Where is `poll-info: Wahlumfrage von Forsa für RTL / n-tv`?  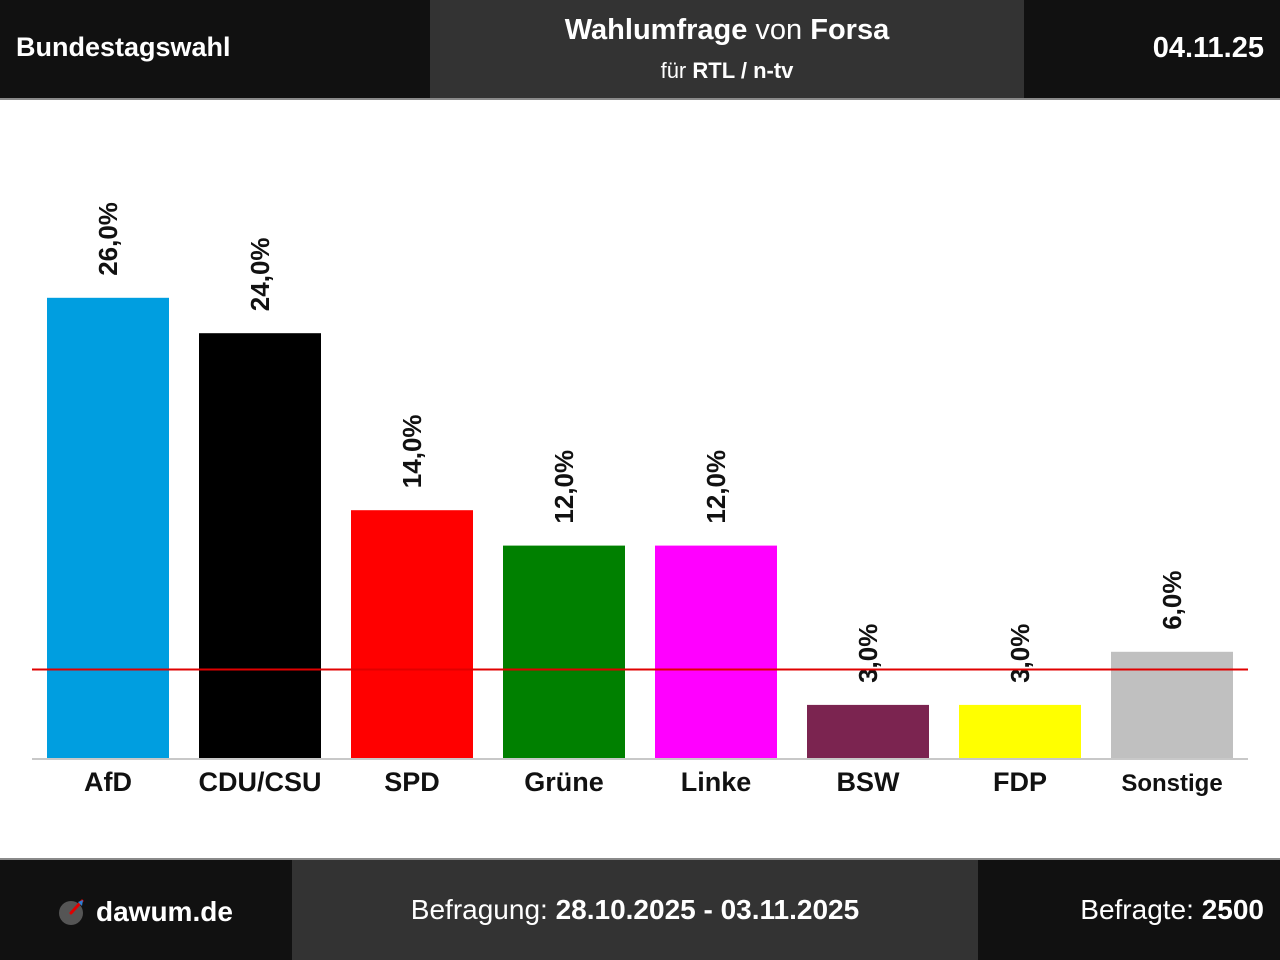 poll-info: Wahlumfrage von Forsa für RTL / n-tv is located at coordinates (727, 49).